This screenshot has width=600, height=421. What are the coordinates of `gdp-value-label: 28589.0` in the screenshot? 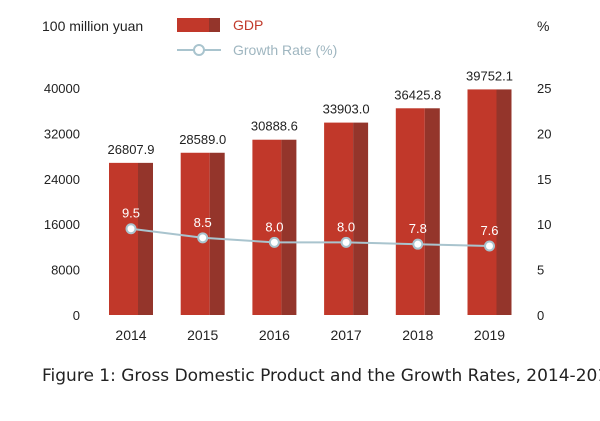 It's located at (202, 139).